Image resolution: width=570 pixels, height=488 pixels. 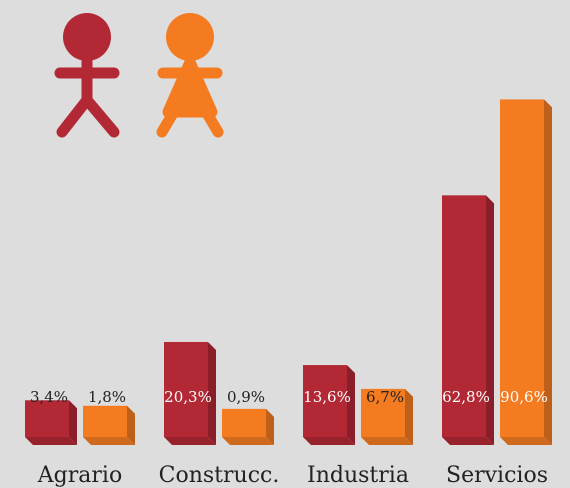 What do you see at coordinates (385, 397) in the screenshot?
I see `value-label: 6,7%` at bounding box center [385, 397].